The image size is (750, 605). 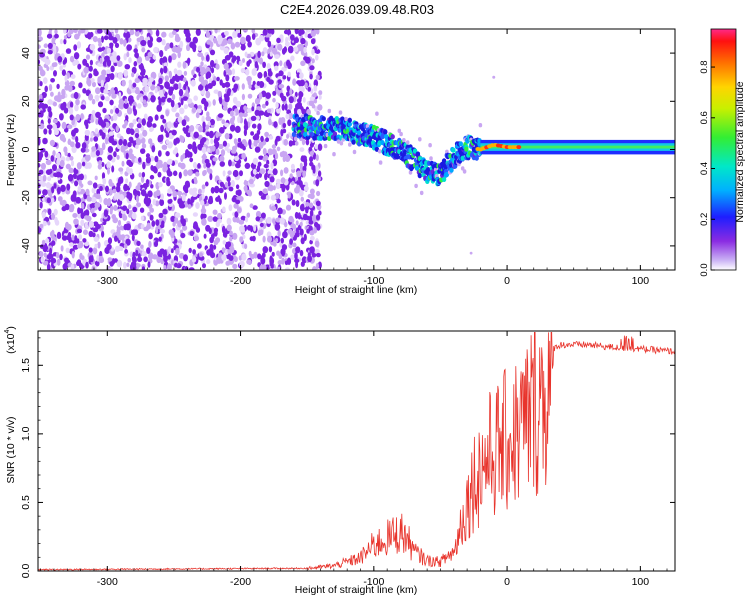 What do you see at coordinates (507, 281) in the screenshot?
I see `x-tick-label: 0` at bounding box center [507, 281].